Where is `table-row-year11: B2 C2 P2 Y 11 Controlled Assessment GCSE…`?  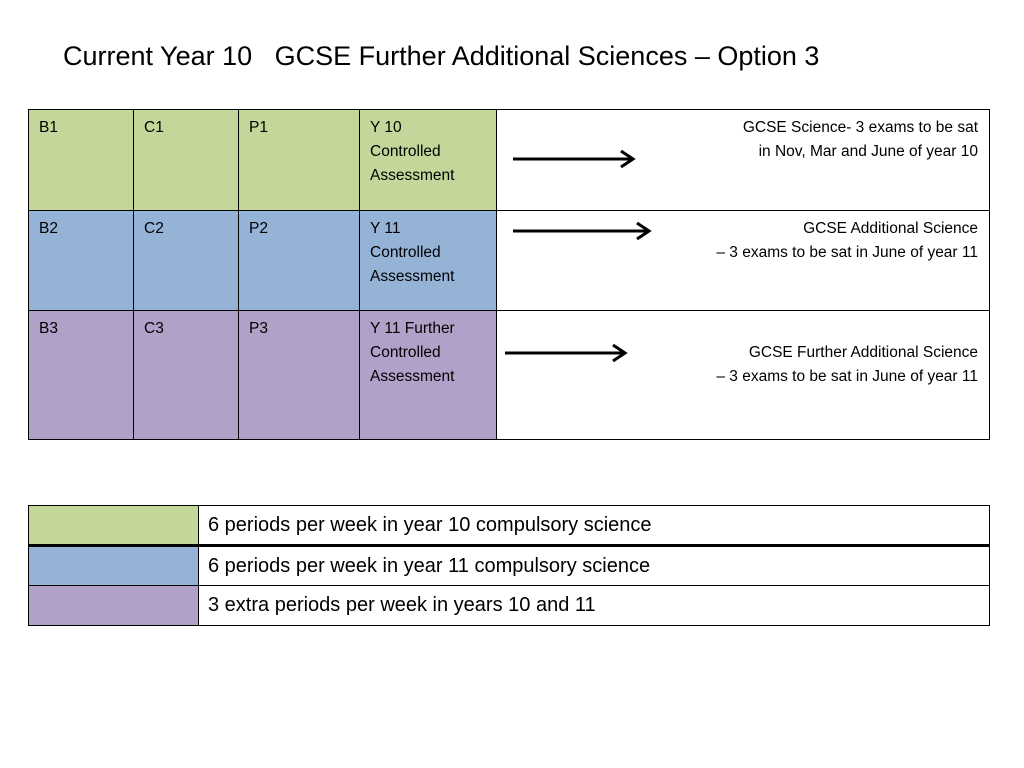 table-row-year11: B2 C2 P2 Y 11 Controlled Assessment GCSE… is located at coordinates (509, 260).